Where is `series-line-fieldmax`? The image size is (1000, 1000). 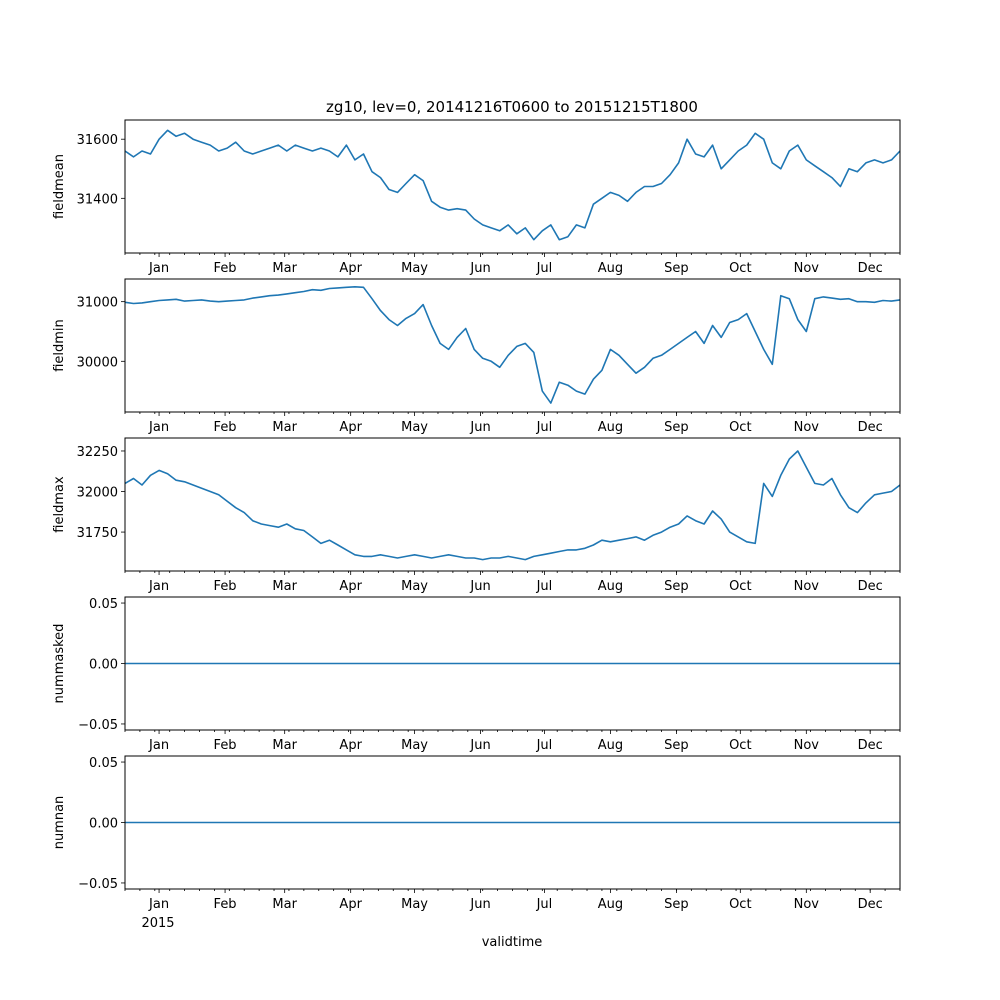
series-line-fieldmax is located at coordinates (512, 505).